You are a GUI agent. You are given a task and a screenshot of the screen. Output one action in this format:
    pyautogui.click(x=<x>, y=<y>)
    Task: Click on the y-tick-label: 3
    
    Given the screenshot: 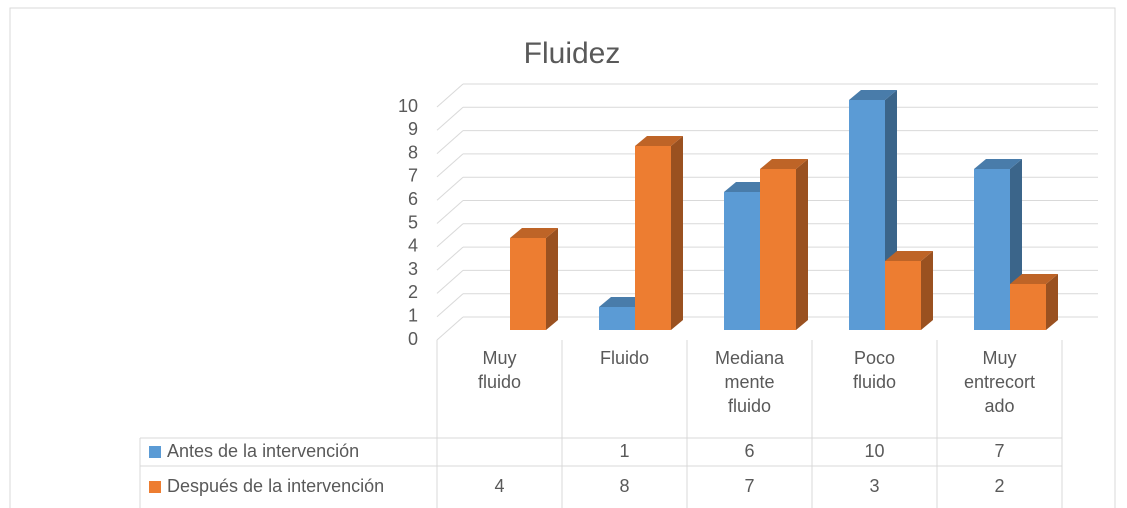 What is the action you would take?
    pyautogui.click(x=413, y=269)
    